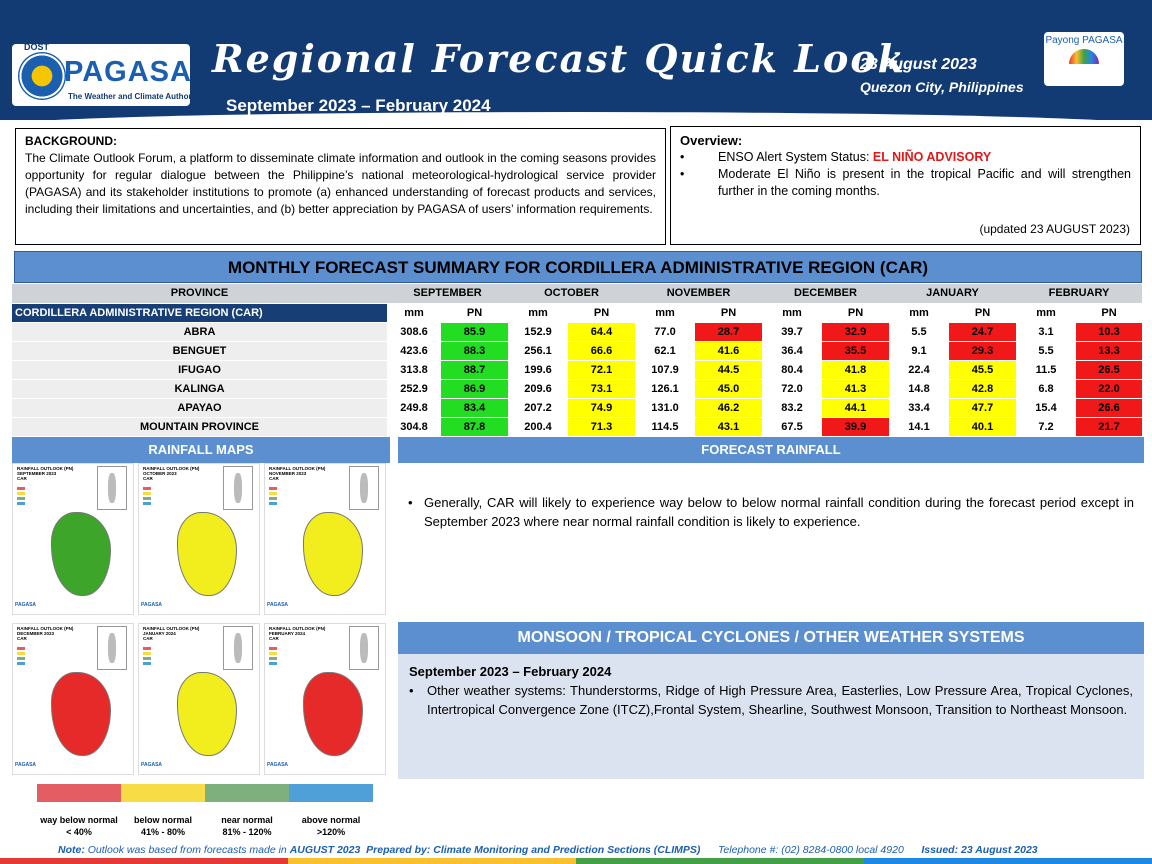  What do you see at coordinates (79, 820) in the screenshot?
I see `legend-category: way below normal` at bounding box center [79, 820].